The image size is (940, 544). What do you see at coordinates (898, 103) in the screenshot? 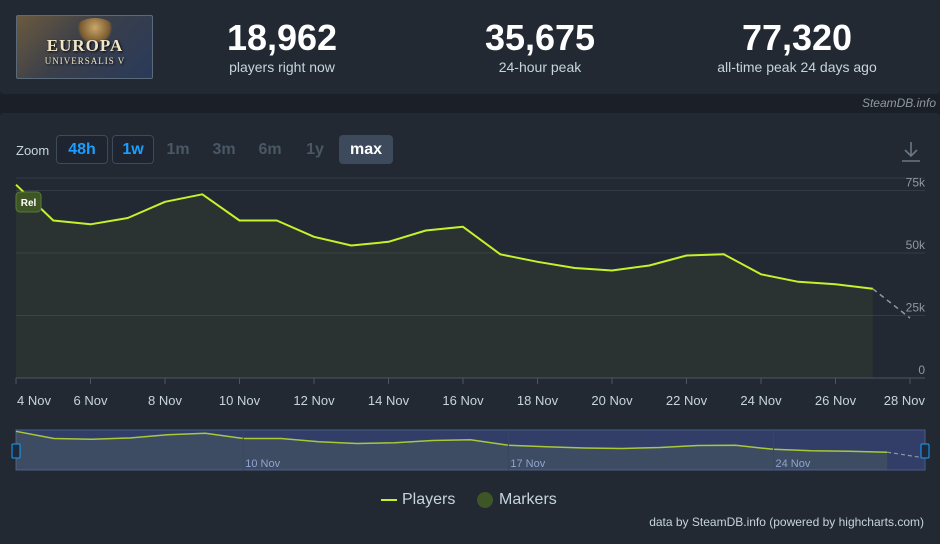
I see `steamdb-credit: SteamDB.info` at bounding box center [898, 103].